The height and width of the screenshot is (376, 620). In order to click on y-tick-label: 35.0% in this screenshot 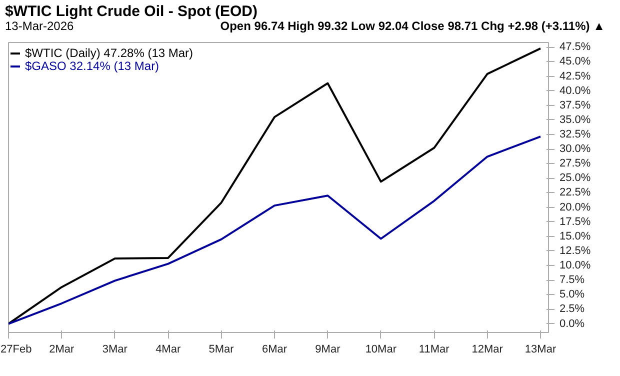, I will do `click(575, 120)`.